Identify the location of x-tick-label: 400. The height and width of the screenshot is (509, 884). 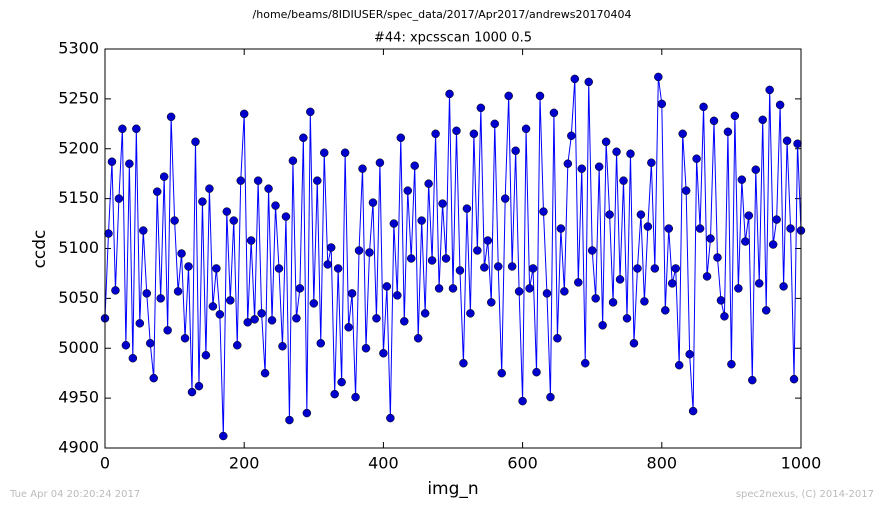
(383, 463).